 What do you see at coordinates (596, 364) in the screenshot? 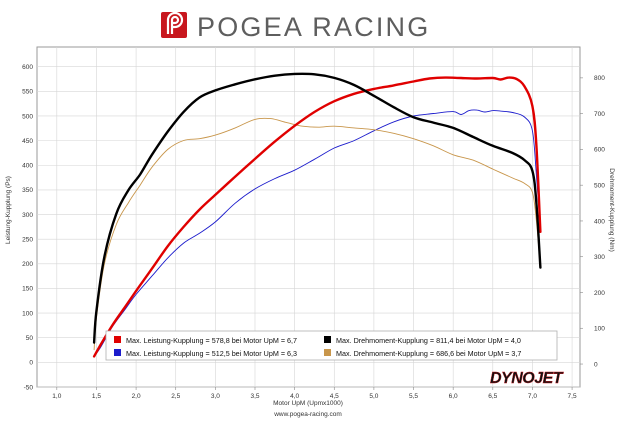
I see `y-right-tick-label: 0` at bounding box center [596, 364].